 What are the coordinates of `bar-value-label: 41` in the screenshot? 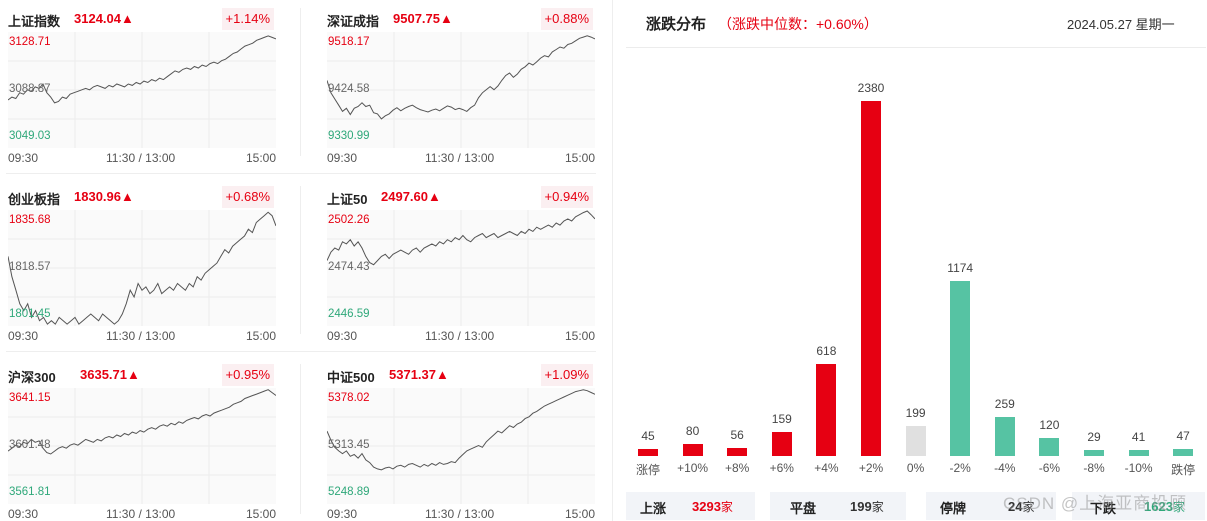 It's located at (1138, 436).